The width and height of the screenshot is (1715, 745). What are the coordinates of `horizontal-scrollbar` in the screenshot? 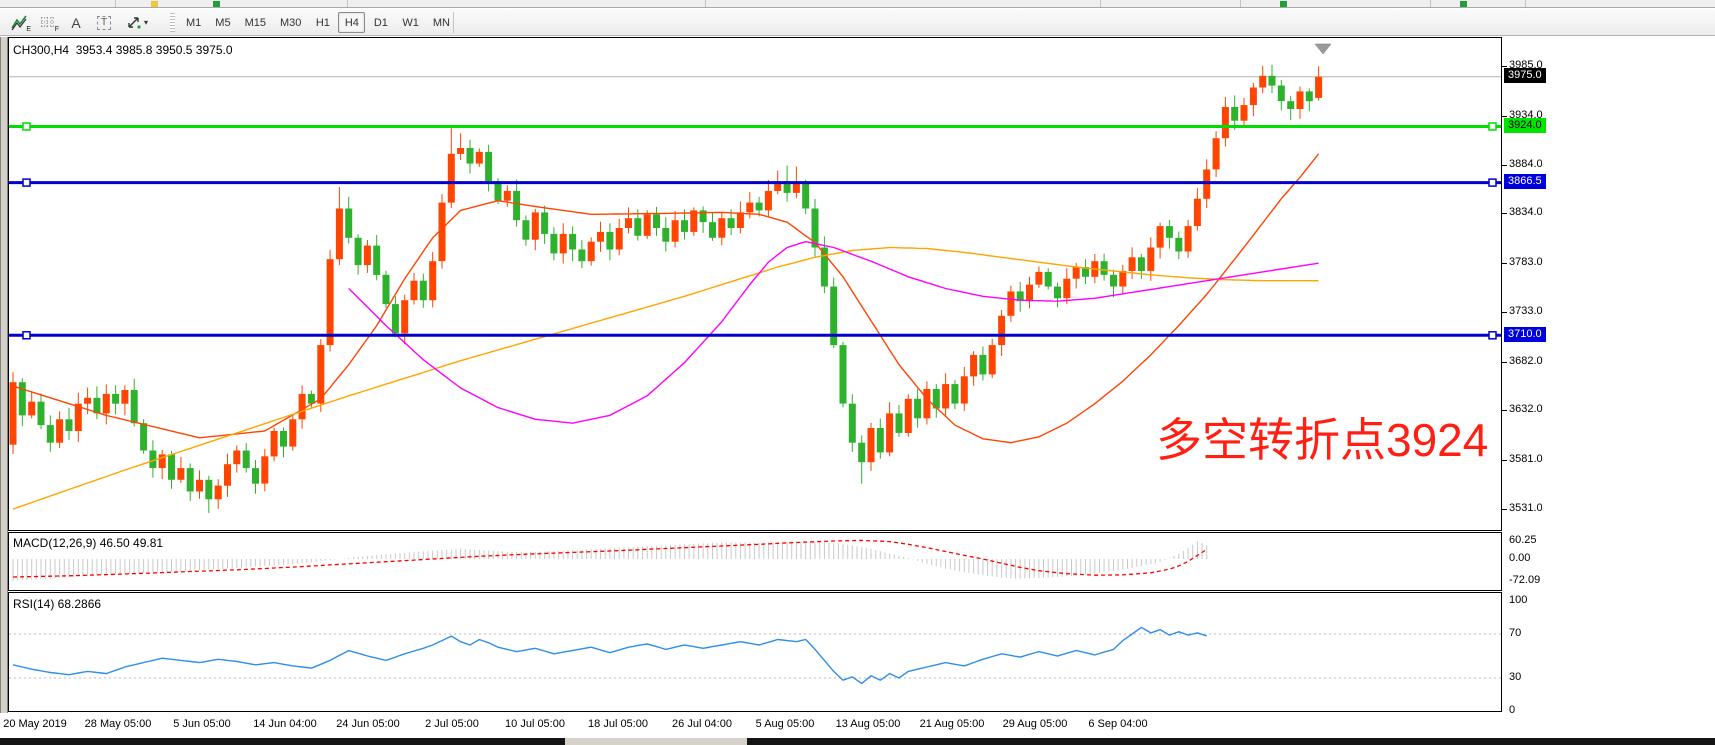 It's located at (857, 741).